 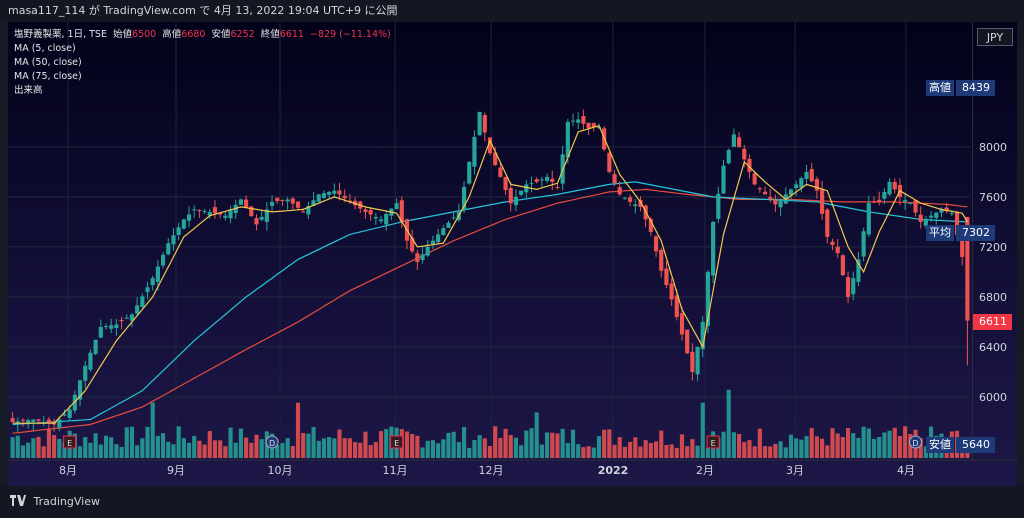 What do you see at coordinates (48, 76) in the screenshot?
I see `legend-ma75: MA (75, close)` at bounding box center [48, 76].